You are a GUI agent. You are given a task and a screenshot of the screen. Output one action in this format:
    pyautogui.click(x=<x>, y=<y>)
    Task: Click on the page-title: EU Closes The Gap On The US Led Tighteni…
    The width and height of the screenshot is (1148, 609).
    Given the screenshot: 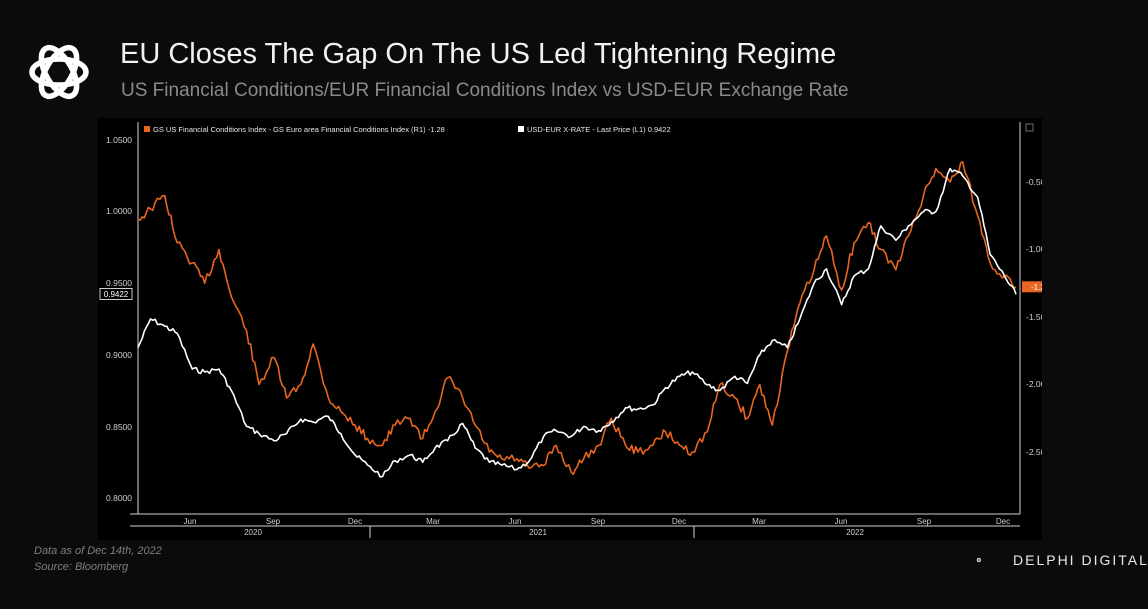 What is the action you would take?
    pyautogui.click(x=478, y=54)
    